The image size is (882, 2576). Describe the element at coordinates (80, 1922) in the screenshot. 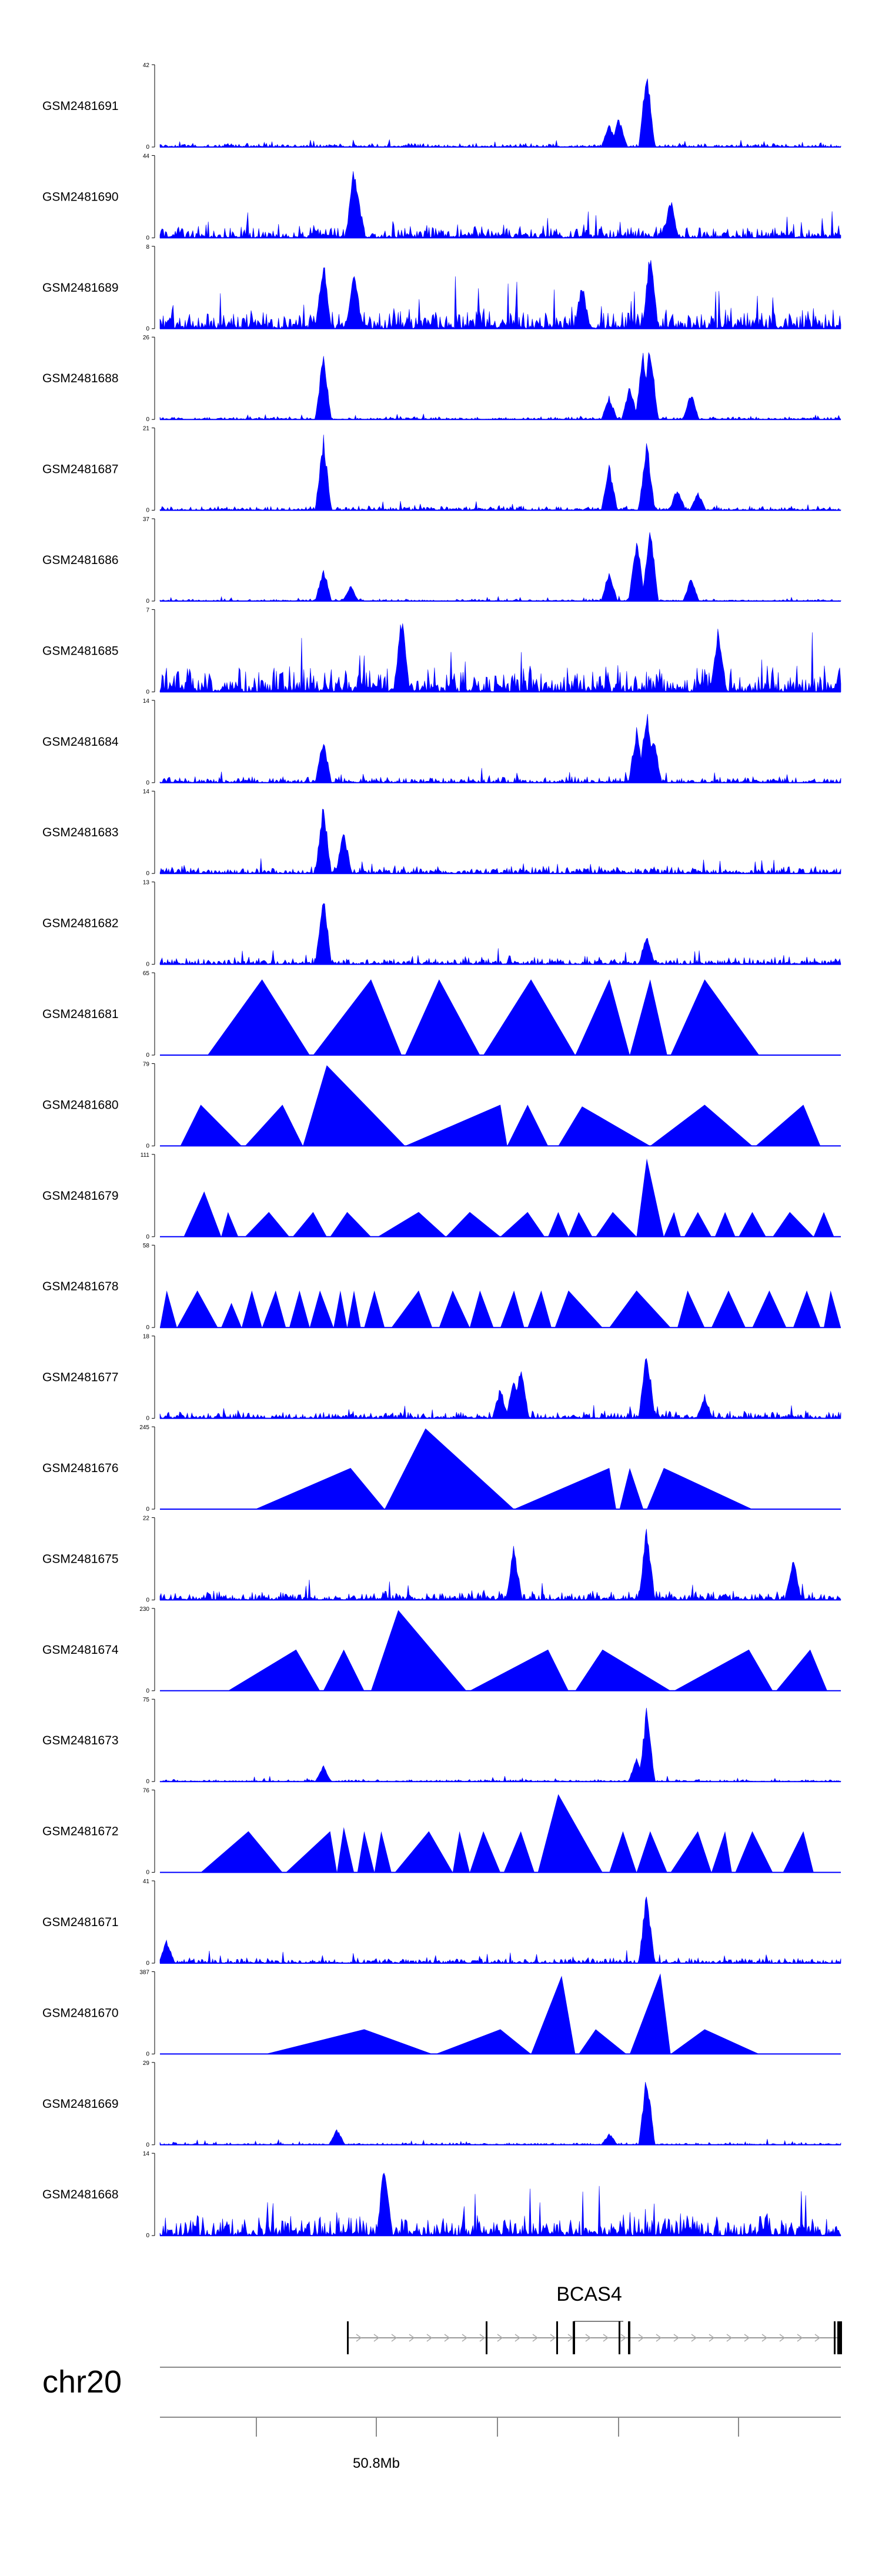

I see `track-label: GSM2481671` at that location.